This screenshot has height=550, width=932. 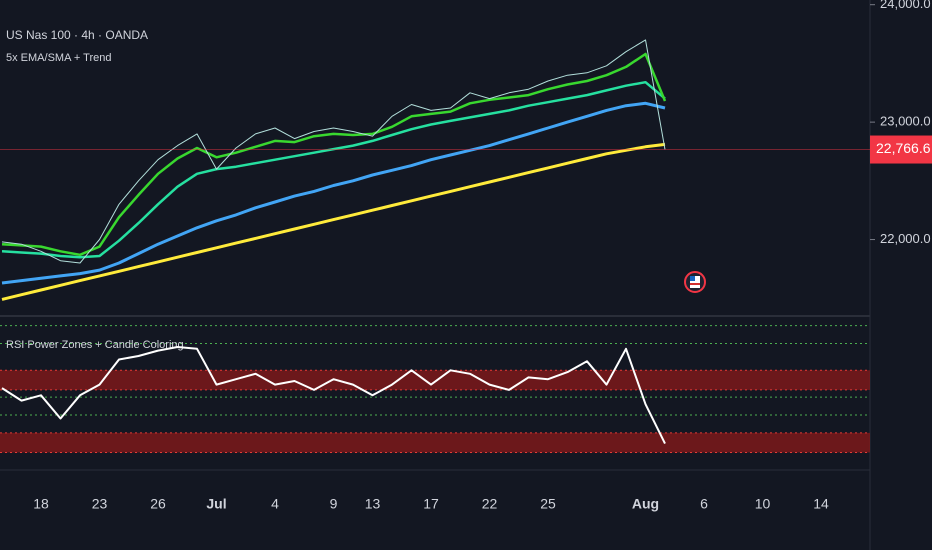 What do you see at coordinates (821, 504) in the screenshot?
I see `x-tick-label: 14` at bounding box center [821, 504].